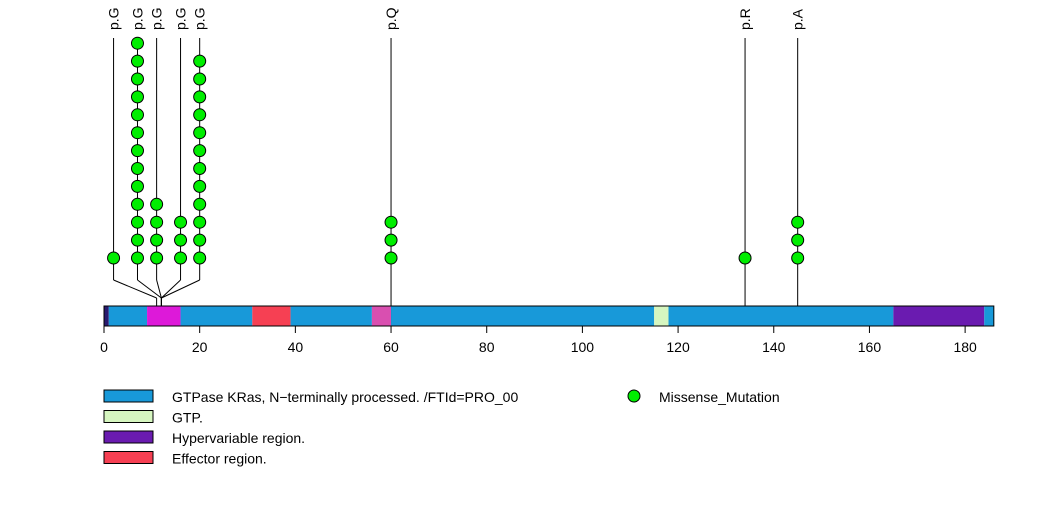 Image resolution: width=1047 pixels, height=524 pixels. What do you see at coordinates (487, 347) in the screenshot?
I see `axis-tick-label: 80` at bounding box center [487, 347].